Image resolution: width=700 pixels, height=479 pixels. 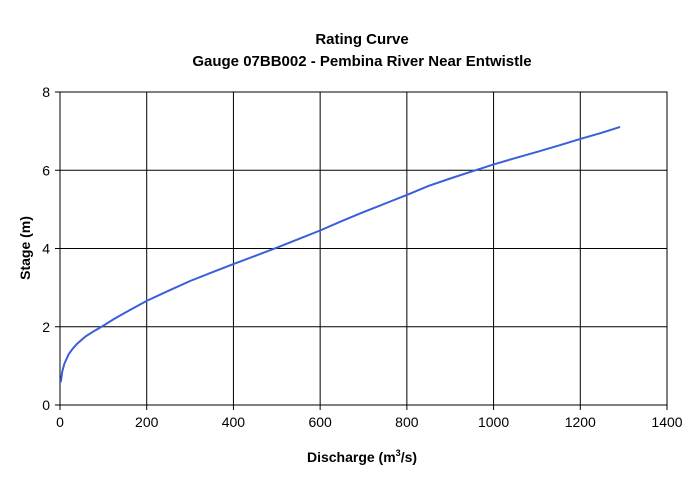 What do you see at coordinates (493, 422) in the screenshot?
I see `x-tick-label-5: 1000` at bounding box center [493, 422].